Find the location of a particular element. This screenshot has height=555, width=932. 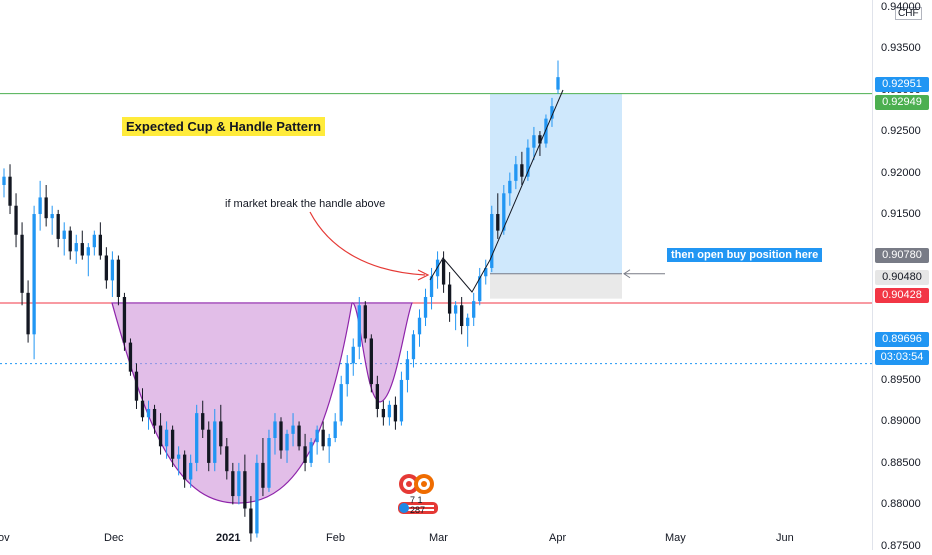

buy-arrow-head is located at coordinates (627, 274).